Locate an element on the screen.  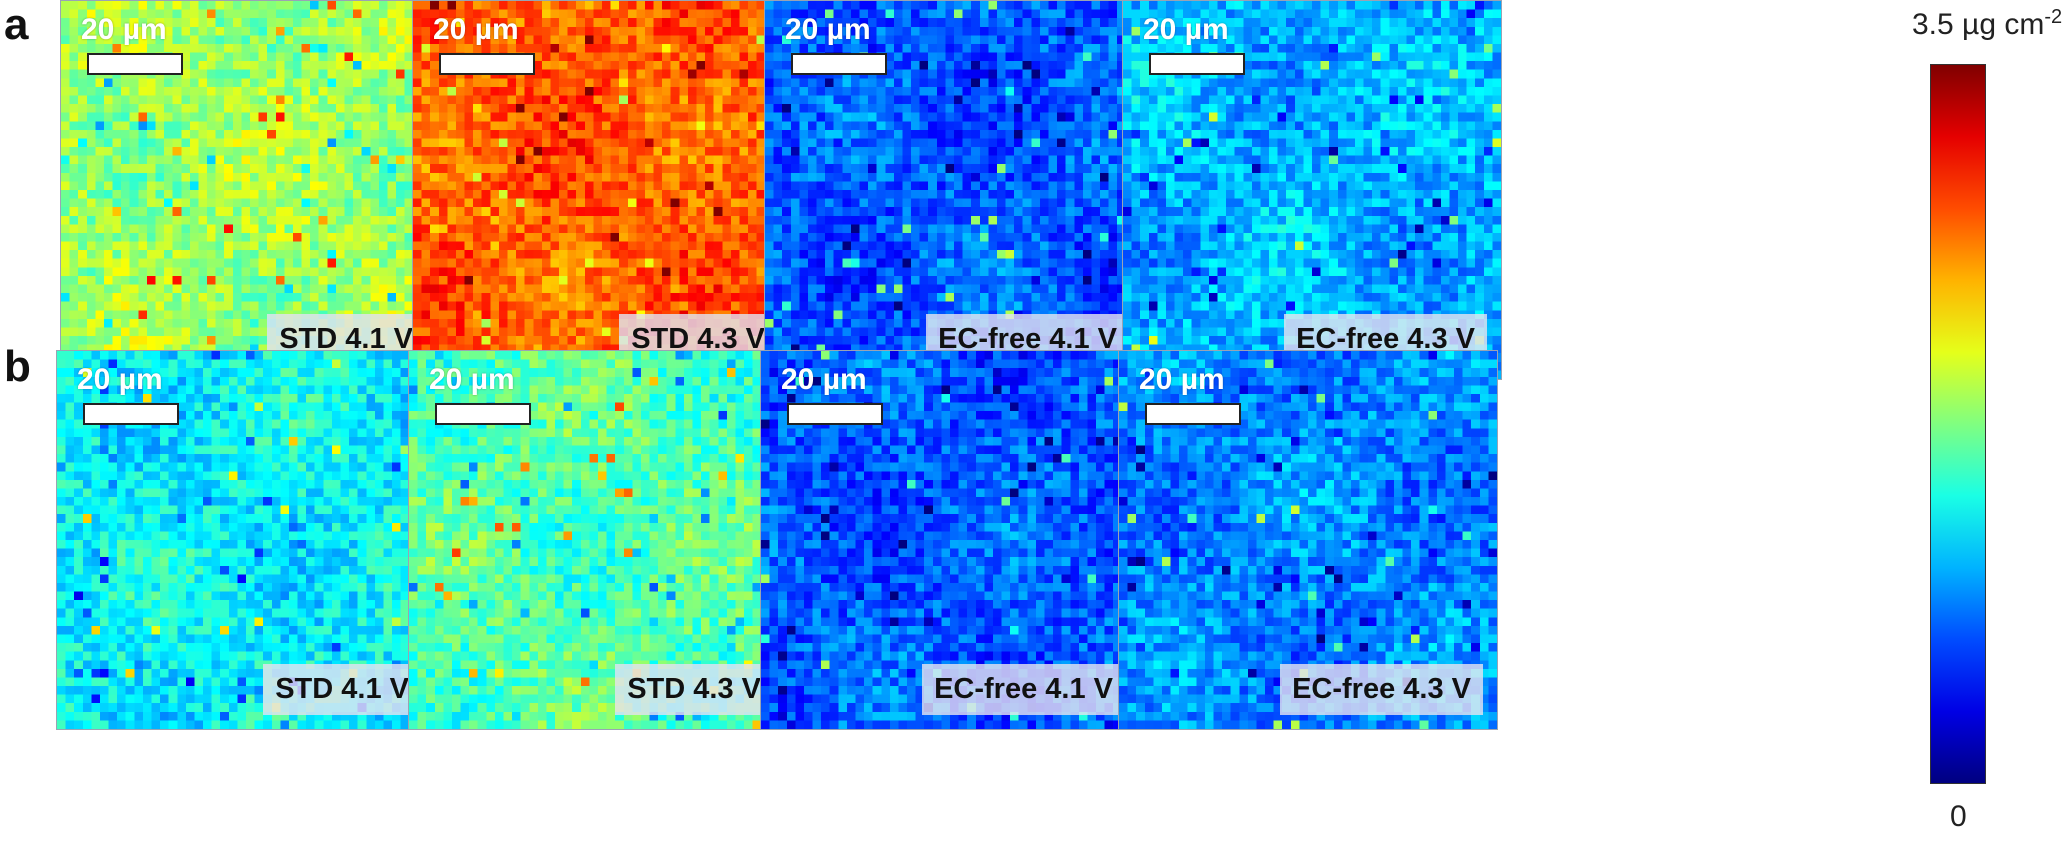
row-label-a: a is located at coordinates (16, 24).